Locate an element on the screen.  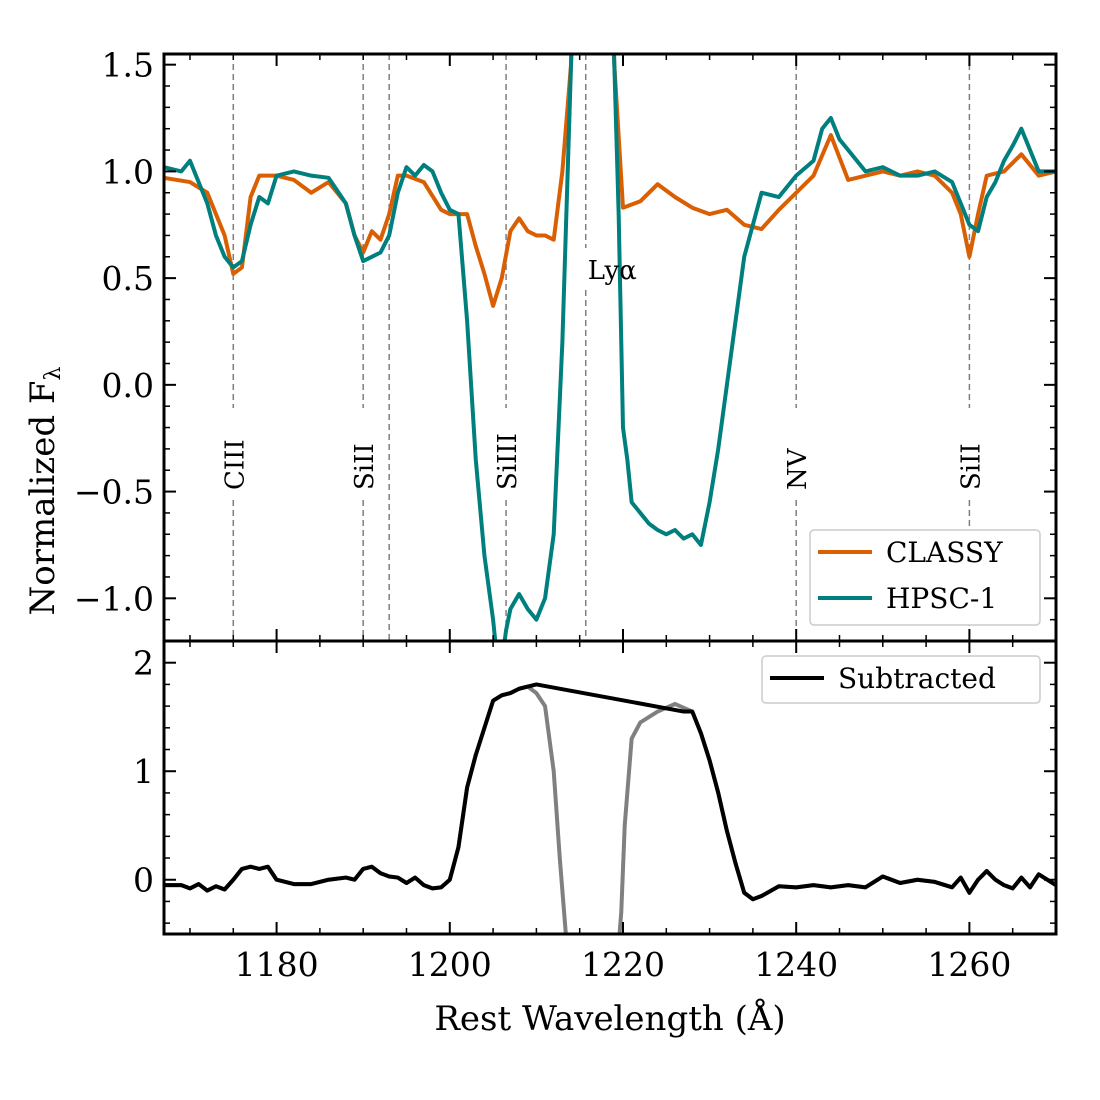
bottom-y-tick-label: 1 is located at coordinates (143, 771).